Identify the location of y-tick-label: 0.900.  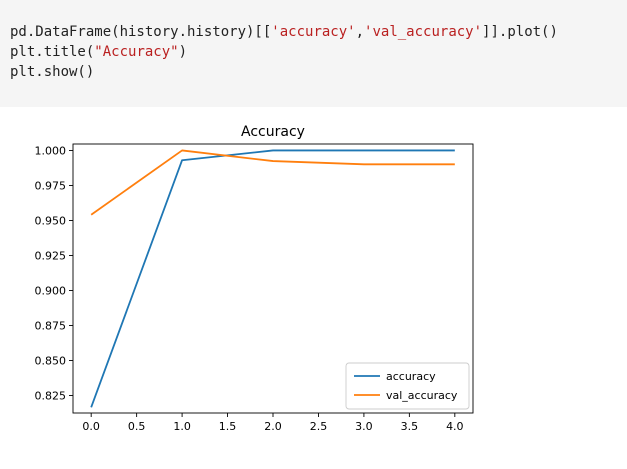
(51, 290).